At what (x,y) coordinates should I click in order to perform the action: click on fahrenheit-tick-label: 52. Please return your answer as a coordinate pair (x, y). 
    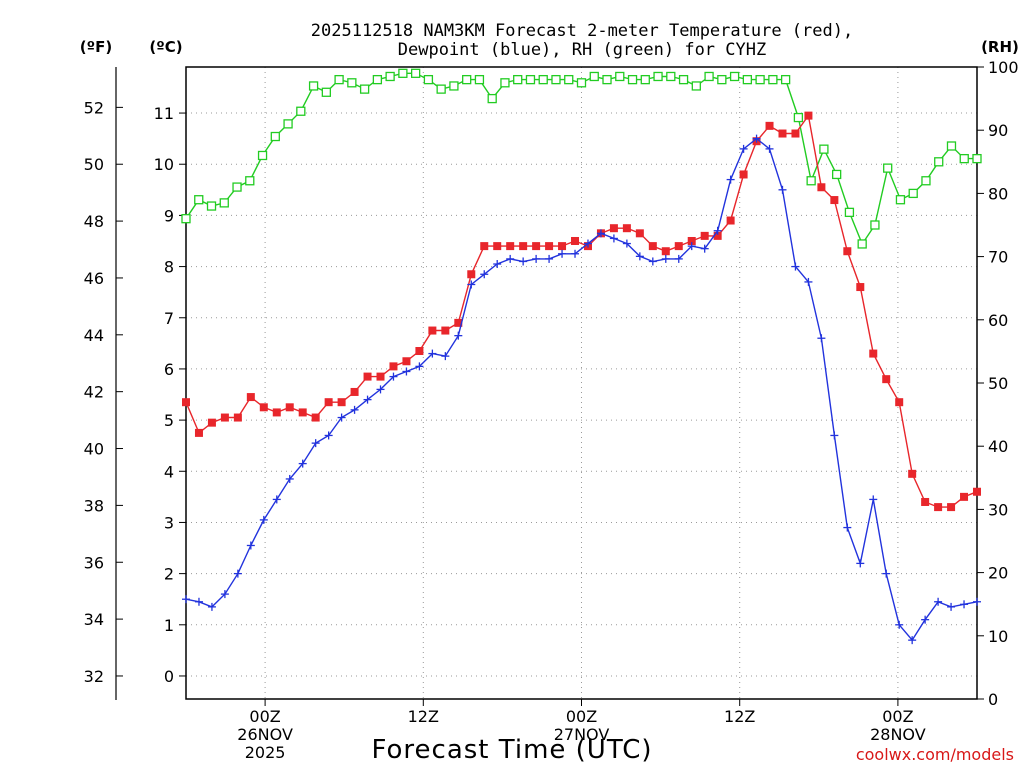
    Looking at the image, I should click on (94, 107).